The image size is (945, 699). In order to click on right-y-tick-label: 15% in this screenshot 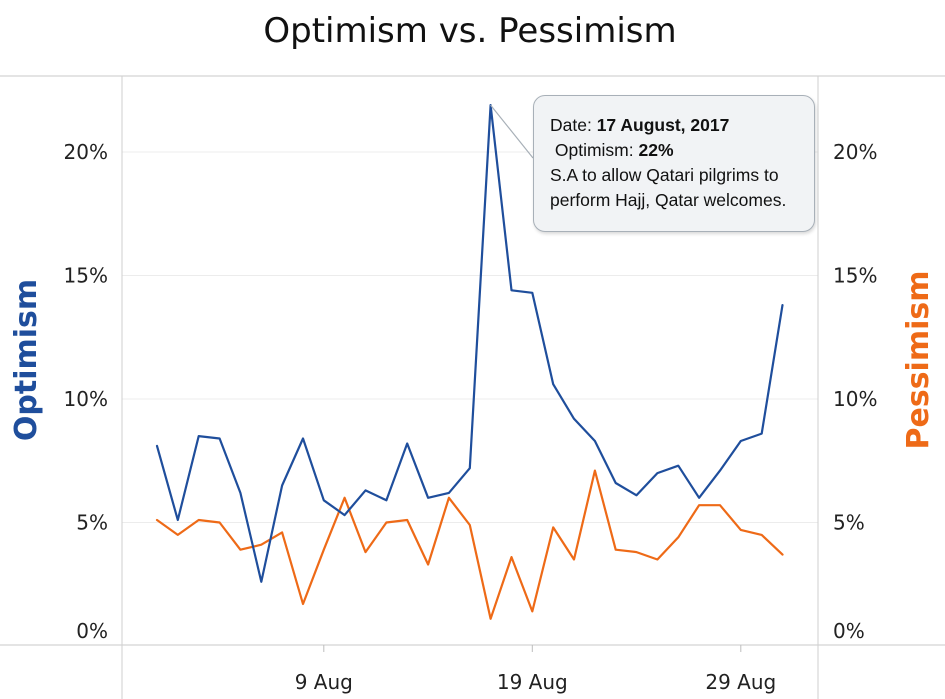, I will do `click(855, 276)`.